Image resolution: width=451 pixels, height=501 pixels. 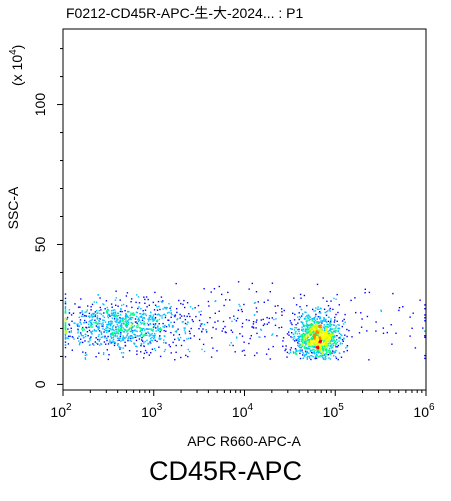 I want to click on x-tick-label: 104, so click(x=243, y=411).